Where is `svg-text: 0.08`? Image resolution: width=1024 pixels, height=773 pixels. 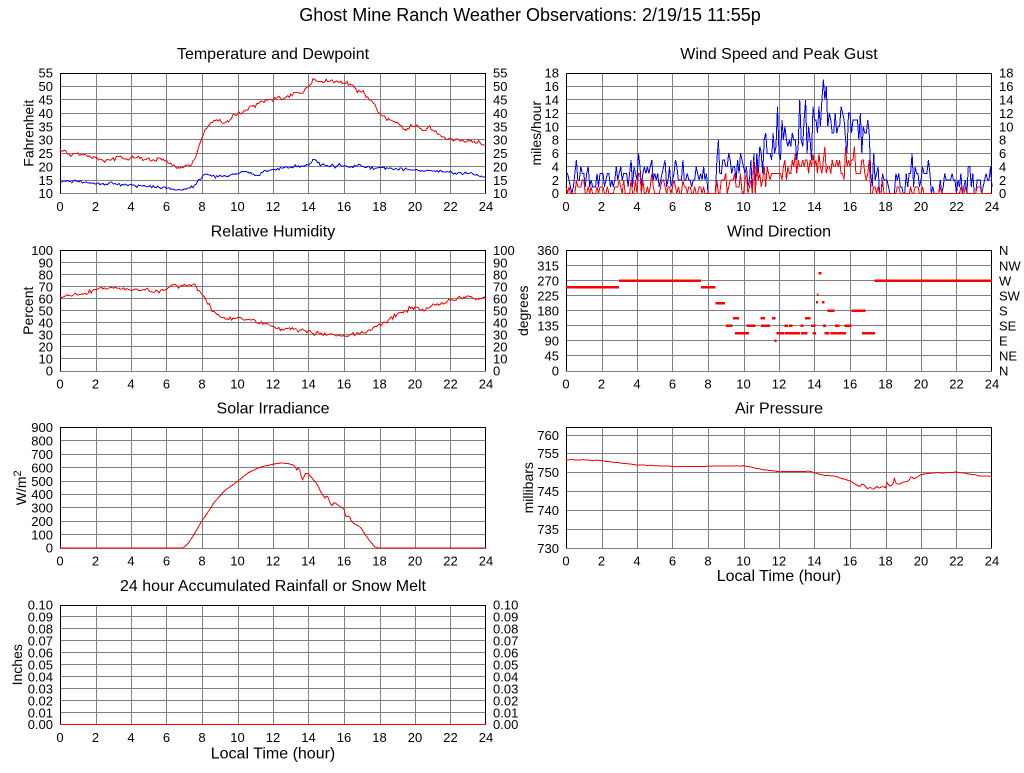
svg-text: 0.08 is located at coordinates (40, 629).